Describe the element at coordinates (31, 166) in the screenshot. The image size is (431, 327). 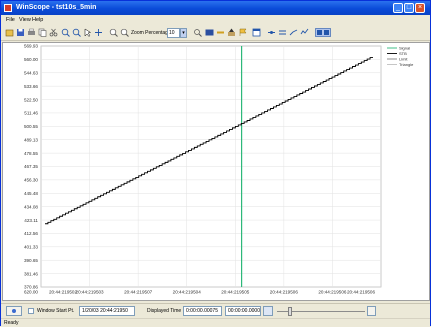
I see `y-tick-label: 467.35` at that location.